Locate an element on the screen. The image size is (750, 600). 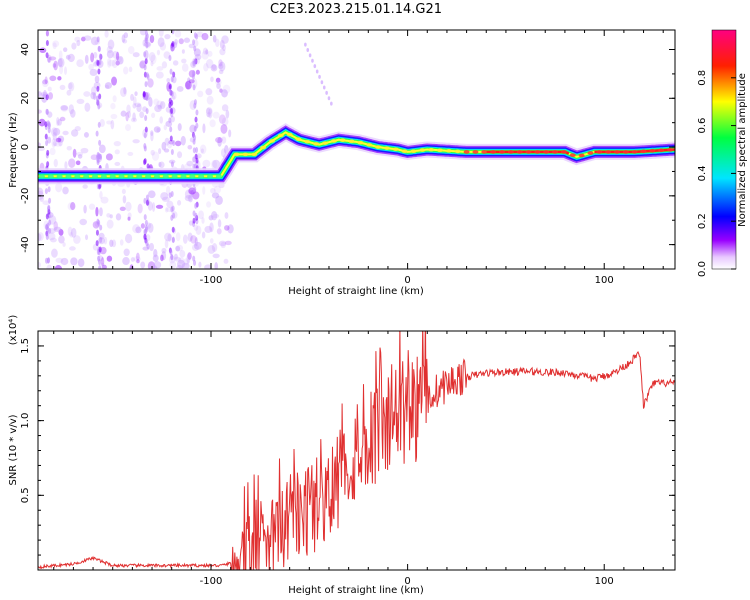
colorbar-tick-label: 0.2 is located at coordinates (702, 221).